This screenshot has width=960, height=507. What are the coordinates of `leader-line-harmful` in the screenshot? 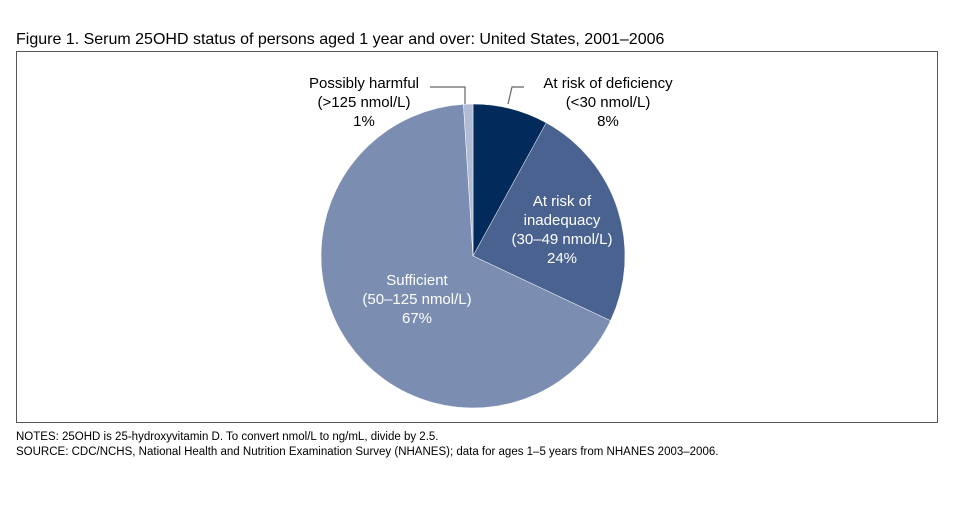 It's located at (448, 95).